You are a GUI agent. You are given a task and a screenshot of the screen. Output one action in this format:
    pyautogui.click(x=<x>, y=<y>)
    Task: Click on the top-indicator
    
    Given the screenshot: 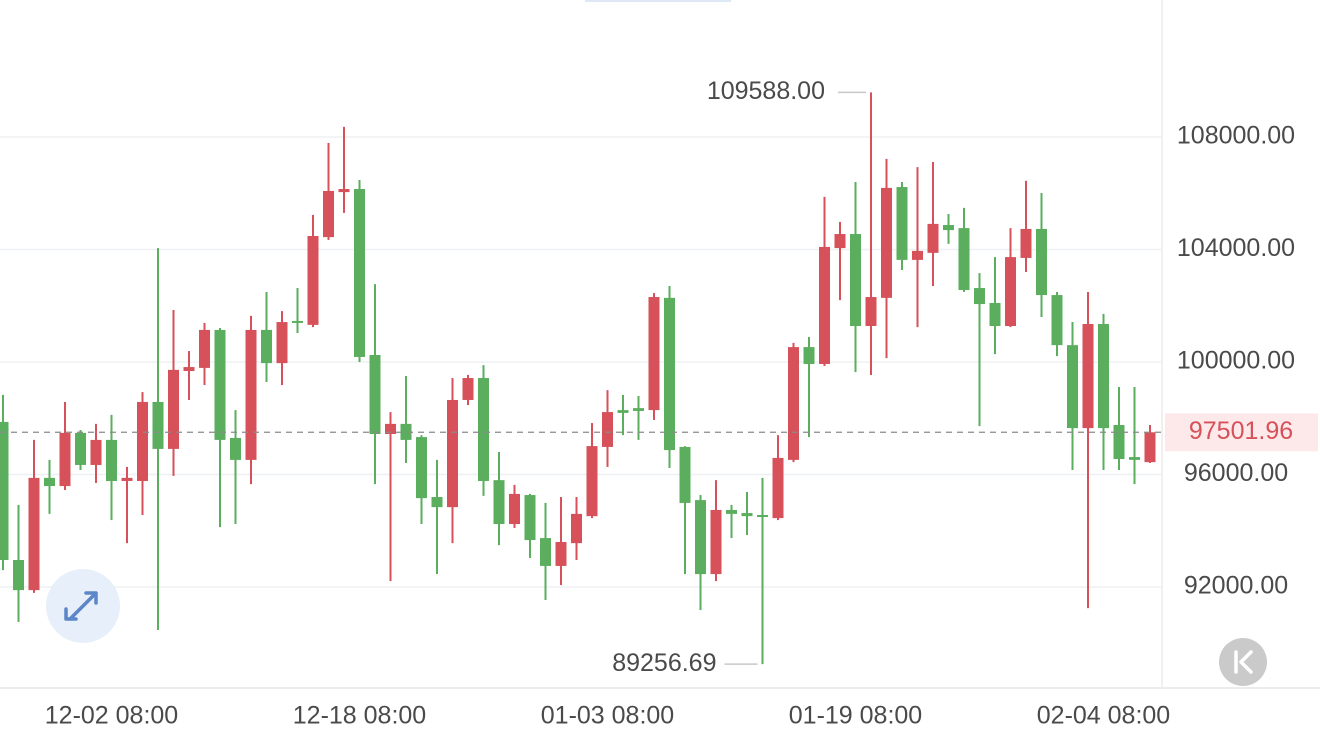 What is the action you would take?
    pyautogui.click(x=658, y=1)
    